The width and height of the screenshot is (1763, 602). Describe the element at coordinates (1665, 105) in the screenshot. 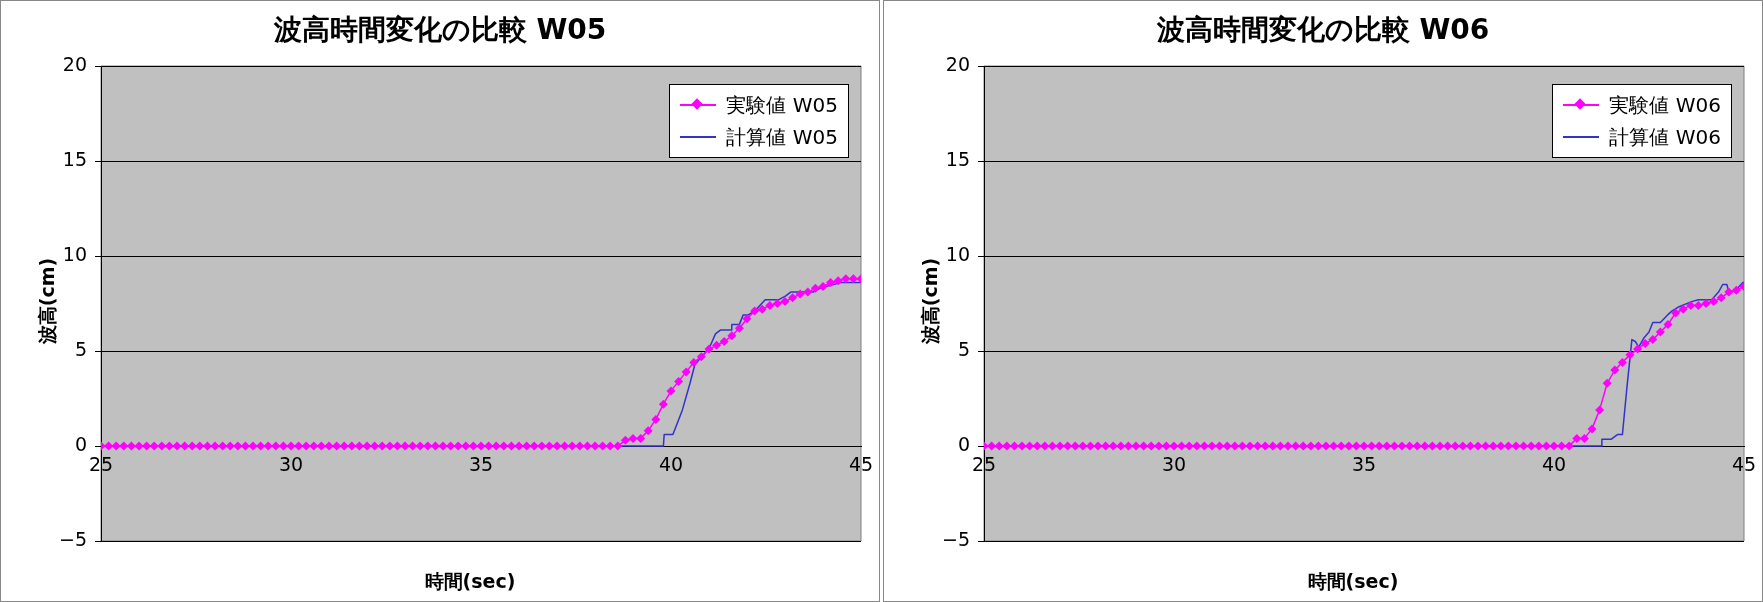

I see `legend-label: 実験値 W06` at that location.